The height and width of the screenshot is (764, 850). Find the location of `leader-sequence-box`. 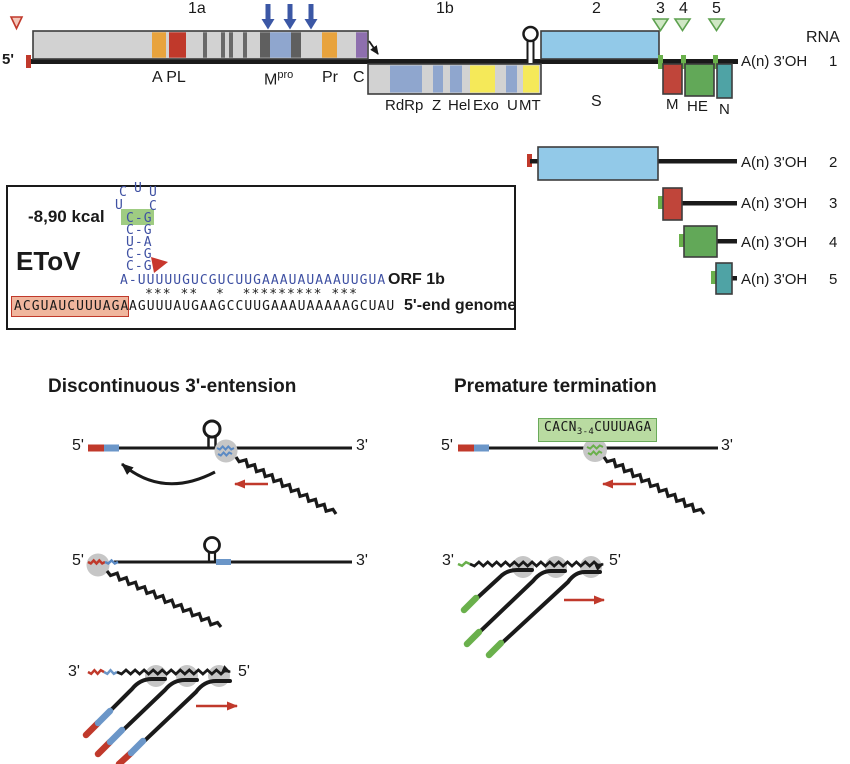

leader-sequence-box is located at coordinates (70, 306).